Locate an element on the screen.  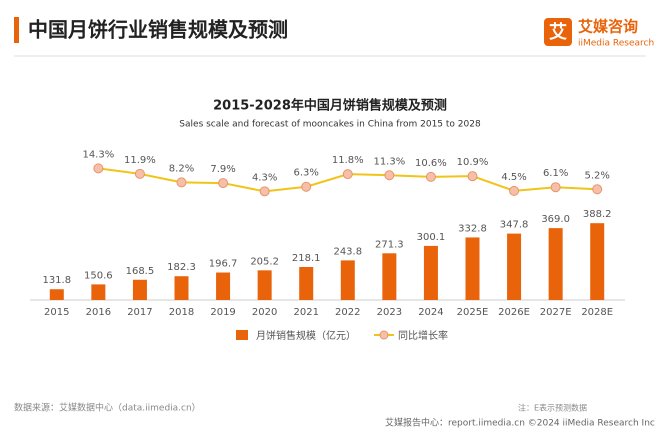
x-tick-label: 2016 is located at coordinates (98, 312).